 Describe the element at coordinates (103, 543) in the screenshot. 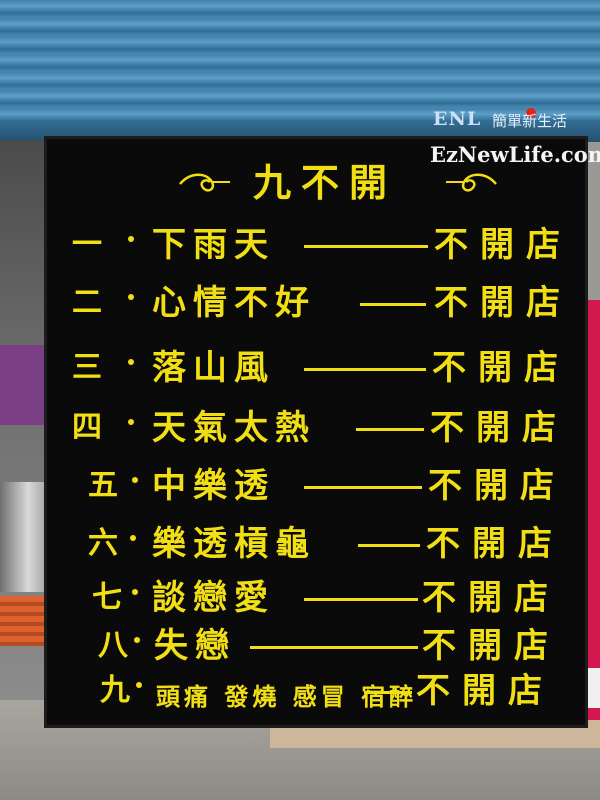

I see `item-number: 六` at that location.